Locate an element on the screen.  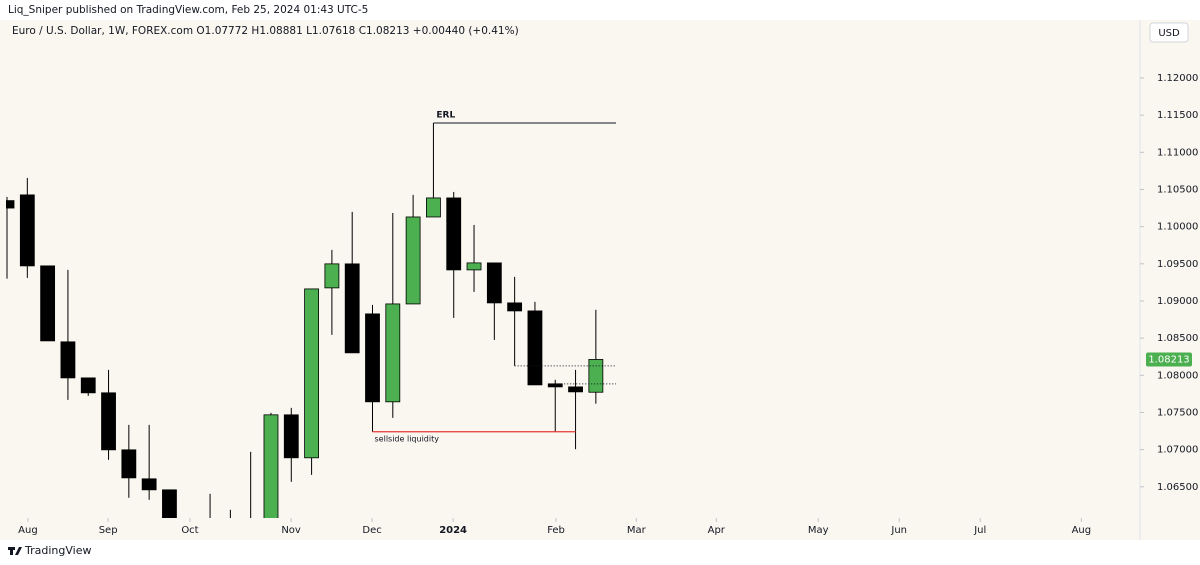
y-tick-label: 1.09500 is located at coordinates (1177, 264).